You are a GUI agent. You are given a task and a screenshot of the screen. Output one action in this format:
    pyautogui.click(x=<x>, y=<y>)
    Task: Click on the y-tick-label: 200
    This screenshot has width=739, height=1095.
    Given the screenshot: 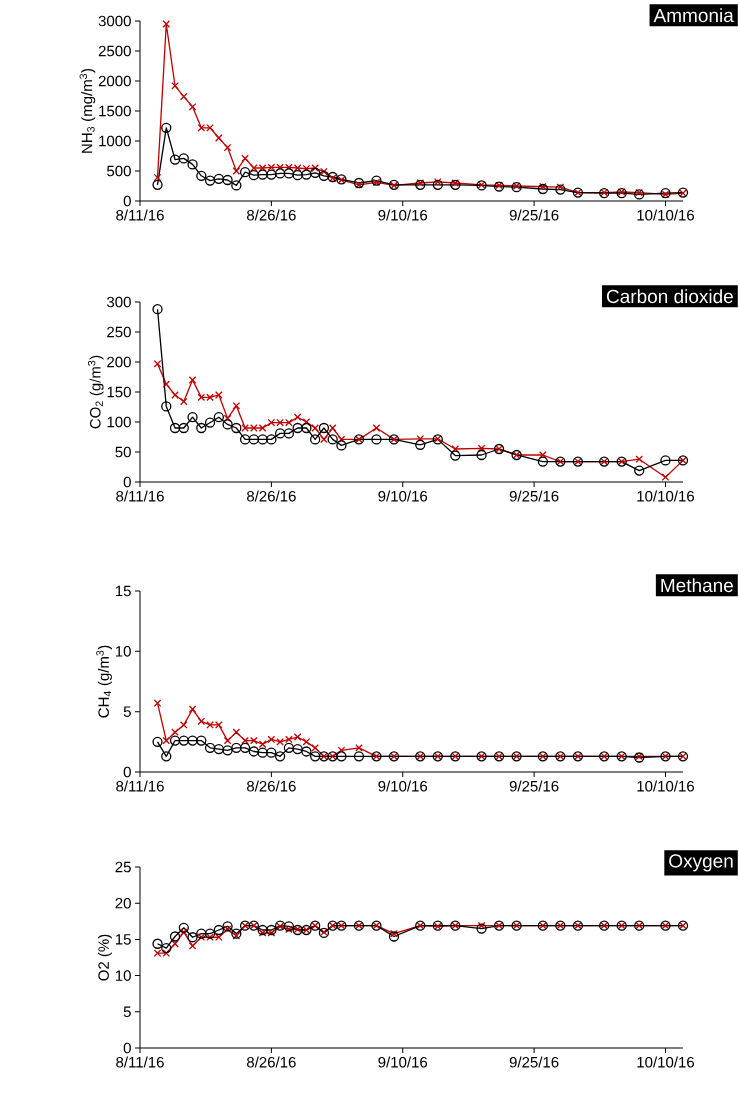 What is the action you would take?
    pyautogui.click(x=119, y=362)
    